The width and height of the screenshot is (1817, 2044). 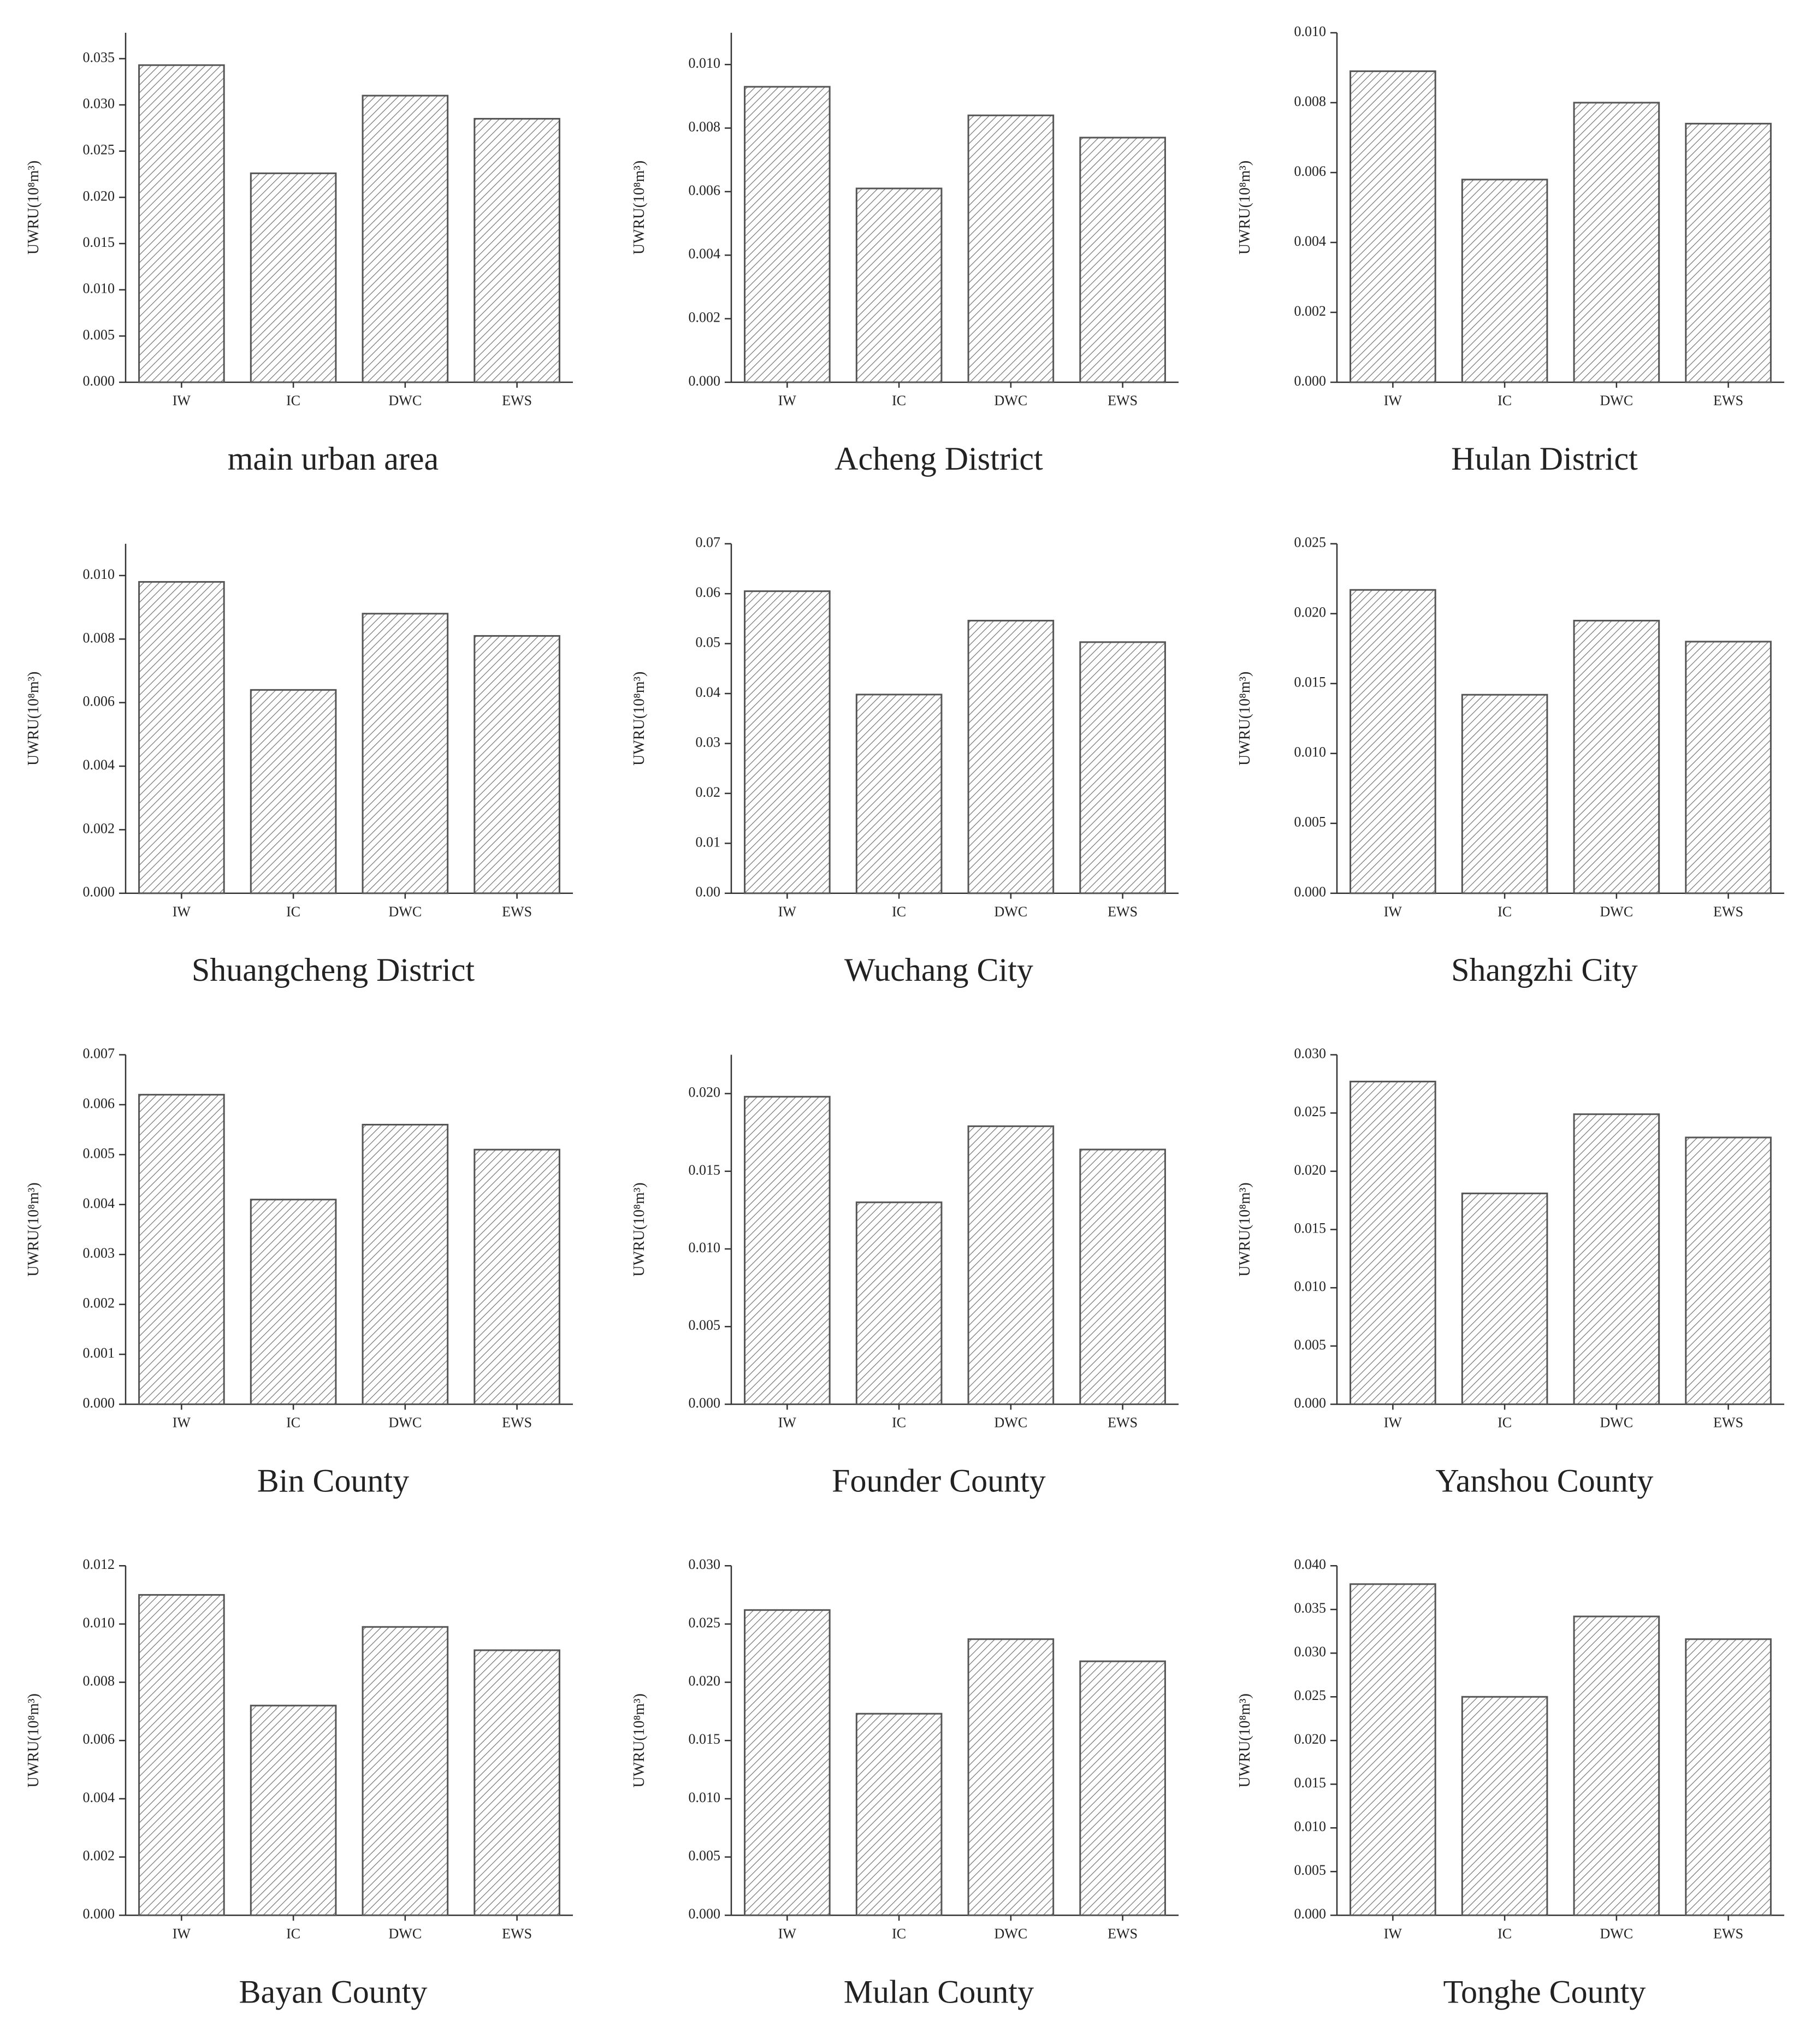 What do you see at coordinates (708, 742) in the screenshot?
I see `y-tick-label: 0.03` at bounding box center [708, 742].